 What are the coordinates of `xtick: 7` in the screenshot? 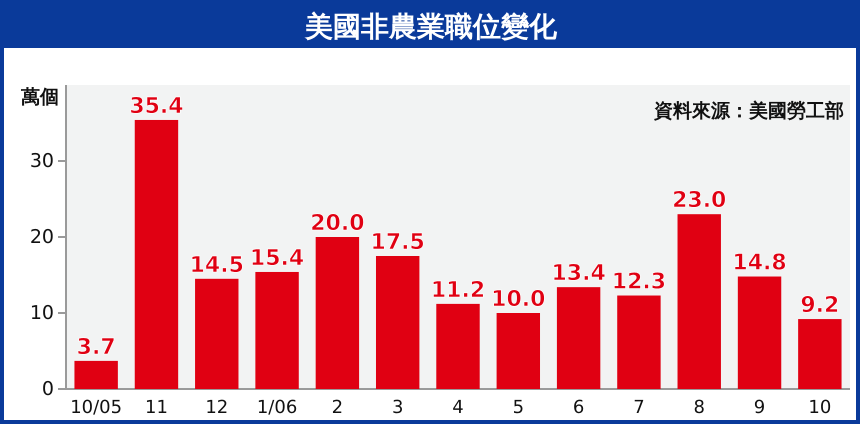 It's located at (639, 407).